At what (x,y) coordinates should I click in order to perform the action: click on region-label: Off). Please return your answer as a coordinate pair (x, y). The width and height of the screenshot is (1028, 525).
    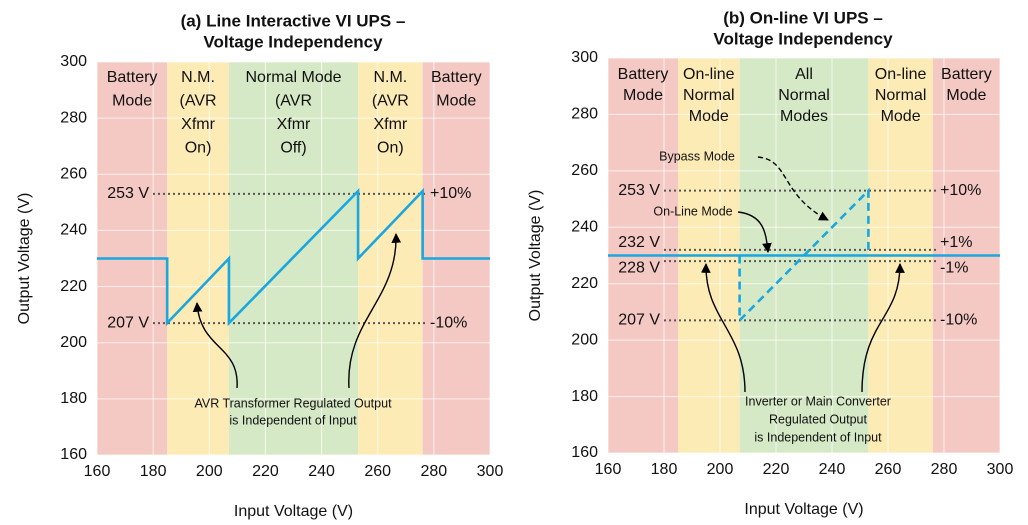
    Looking at the image, I should click on (293, 148).